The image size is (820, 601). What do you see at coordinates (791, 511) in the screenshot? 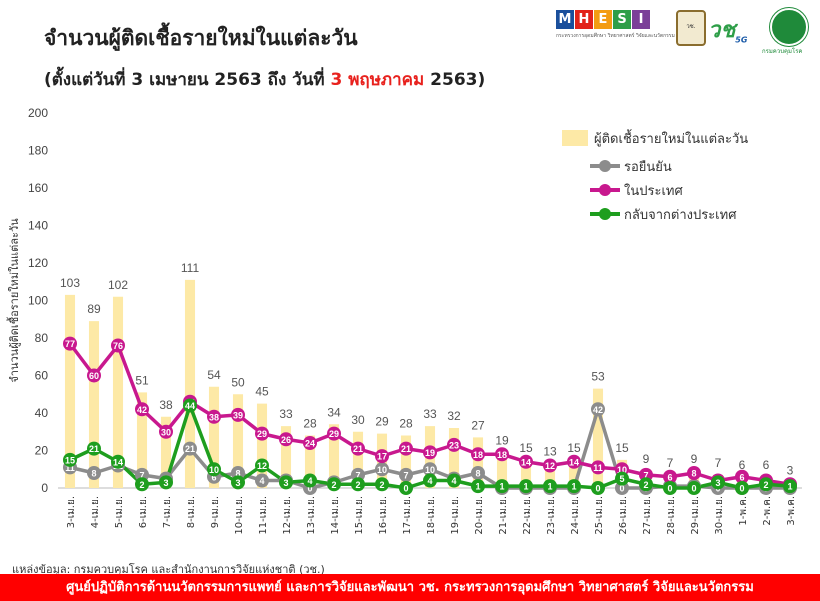
I see `x-tick-label: 3-พ.ค.` at bounding box center [791, 511].